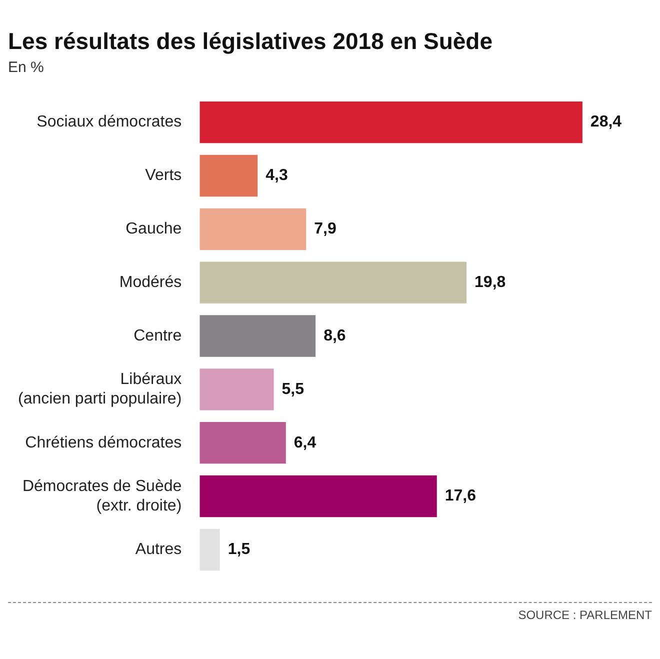 The height and width of the screenshot is (659, 660). What do you see at coordinates (277, 175) in the screenshot?
I see `data-label: 4,3` at bounding box center [277, 175].